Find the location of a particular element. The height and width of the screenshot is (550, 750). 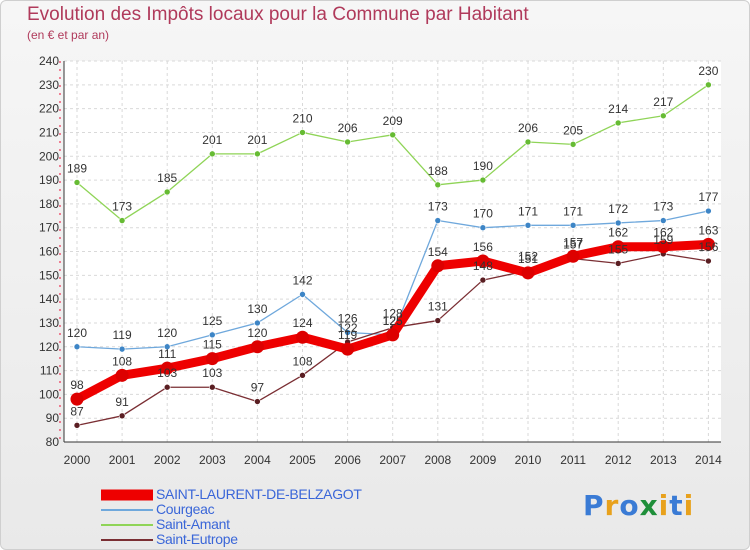

brand-letter: t is located at coordinates (676, 505).